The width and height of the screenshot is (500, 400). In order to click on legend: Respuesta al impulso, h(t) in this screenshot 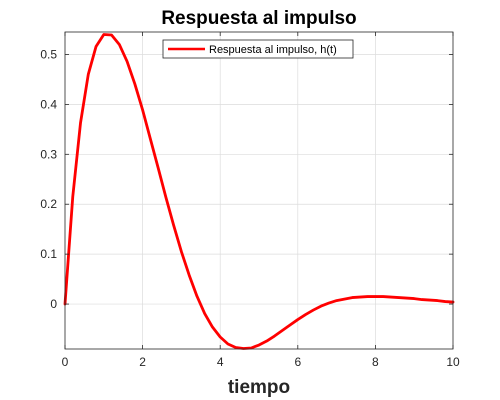, I will do `click(258, 49)`.